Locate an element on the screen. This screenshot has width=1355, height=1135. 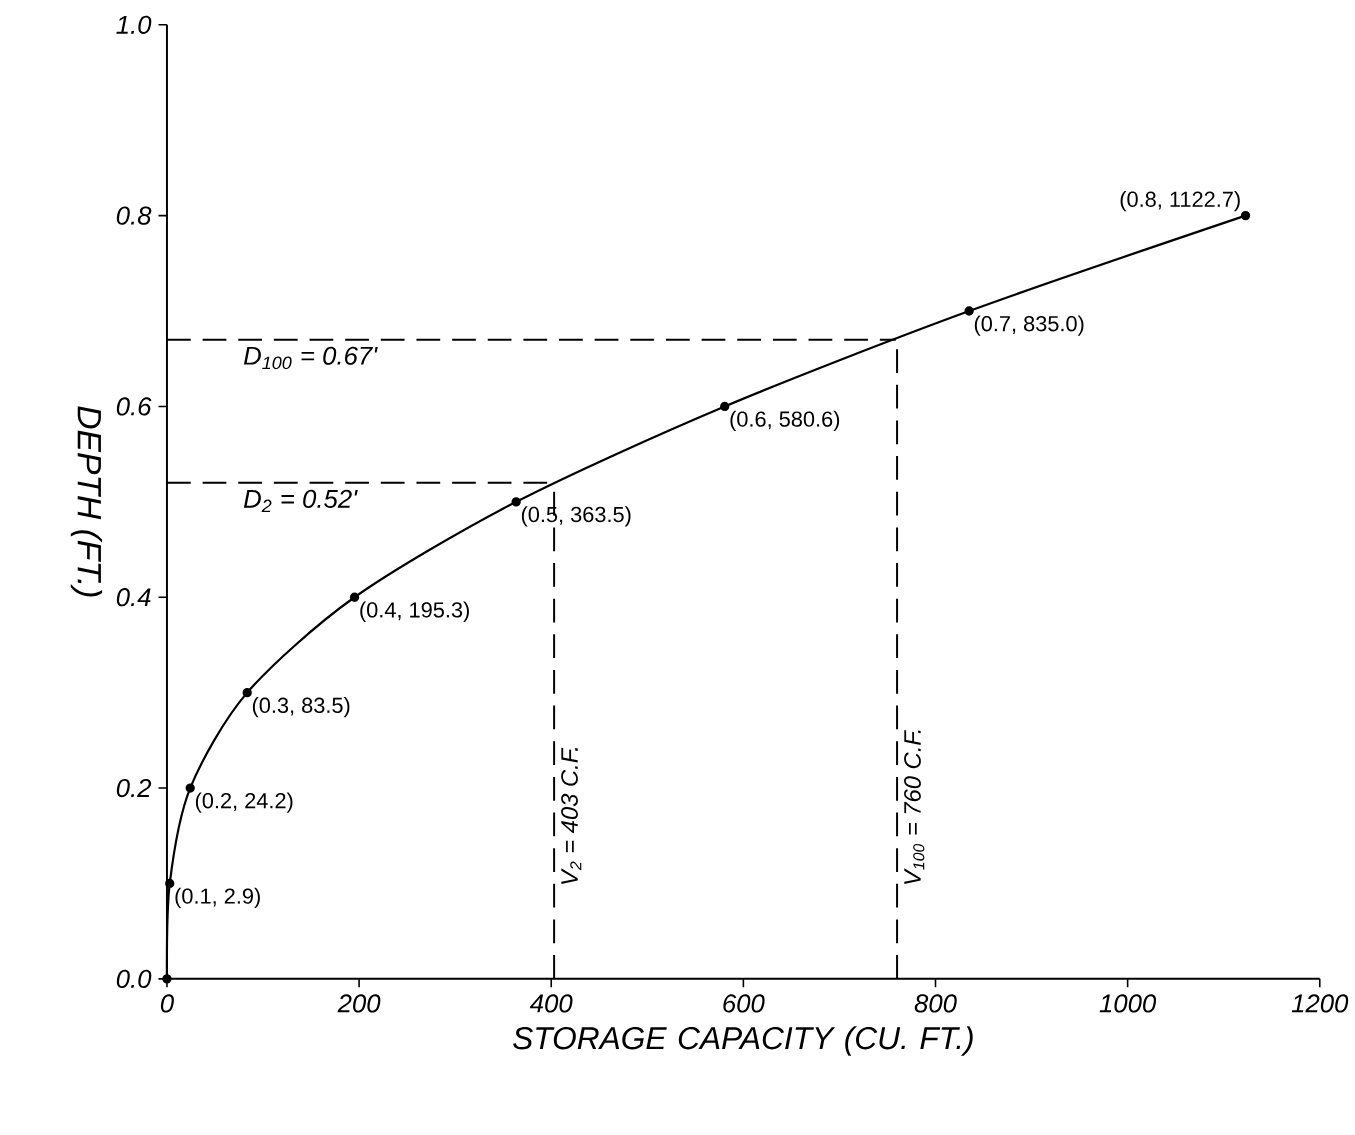
y-tick-label: 0.0 is located at coordinates (134, 979).